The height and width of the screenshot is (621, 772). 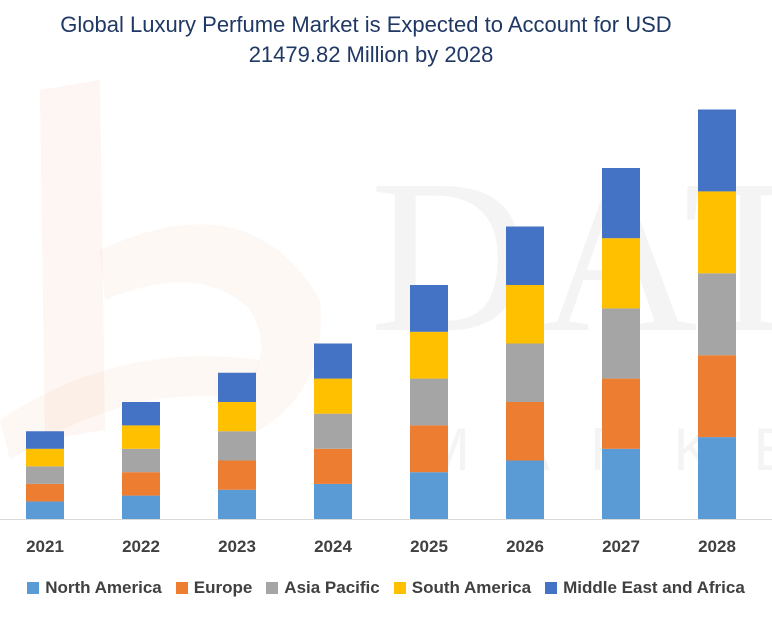 What do you see at coordinates (621, 343) in the screenshot?
I see `bar-asia-pacific-2027` at bounding box center [621, 343].